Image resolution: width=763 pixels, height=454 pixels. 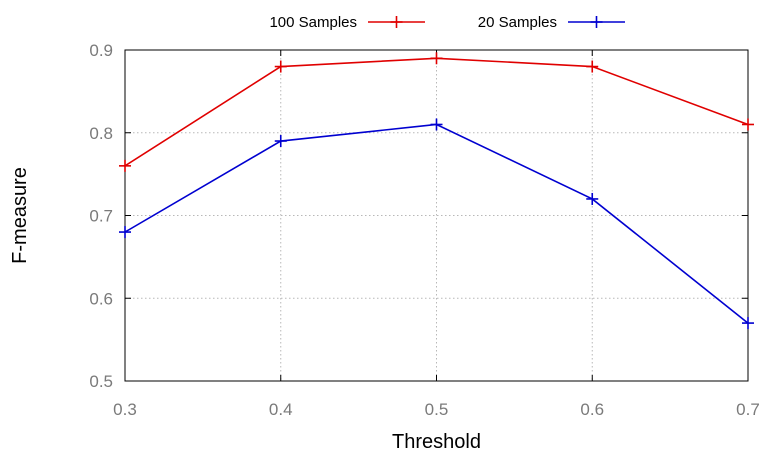 I want to click on y-tick-label: 0.8, so click(x=101, y=133).